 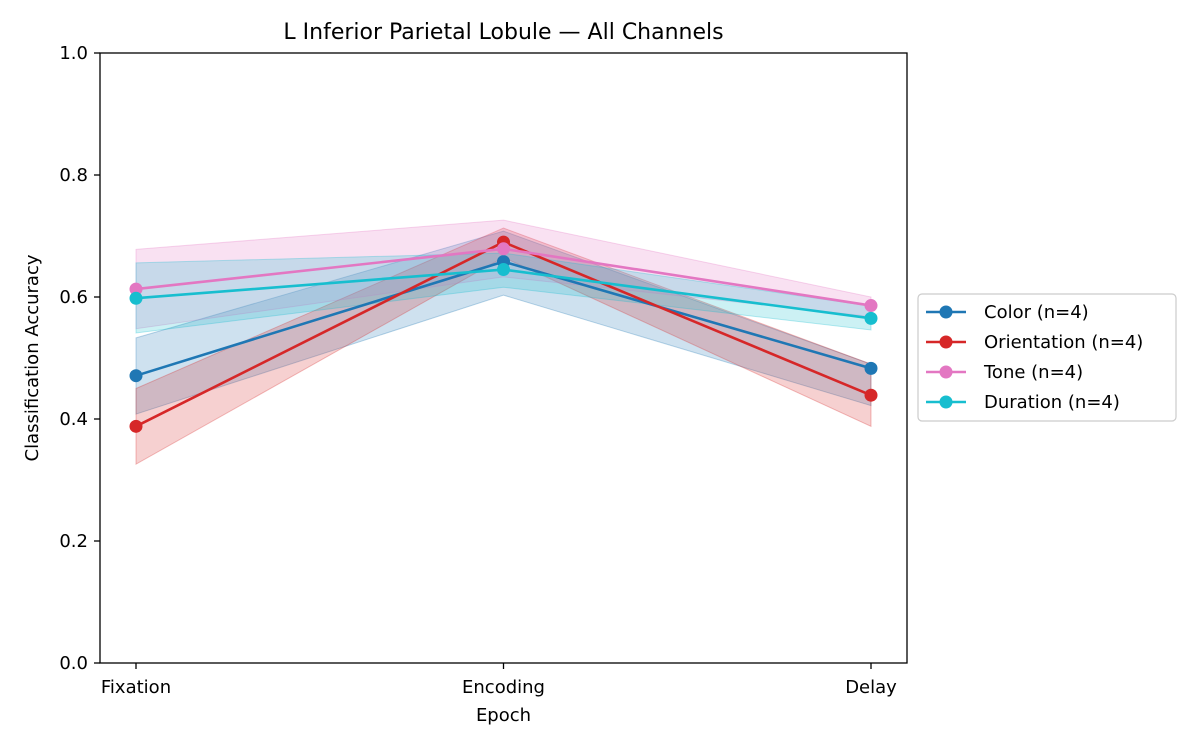 I want to click on x-axis-title: Epoch, so click(x=503, y=715).